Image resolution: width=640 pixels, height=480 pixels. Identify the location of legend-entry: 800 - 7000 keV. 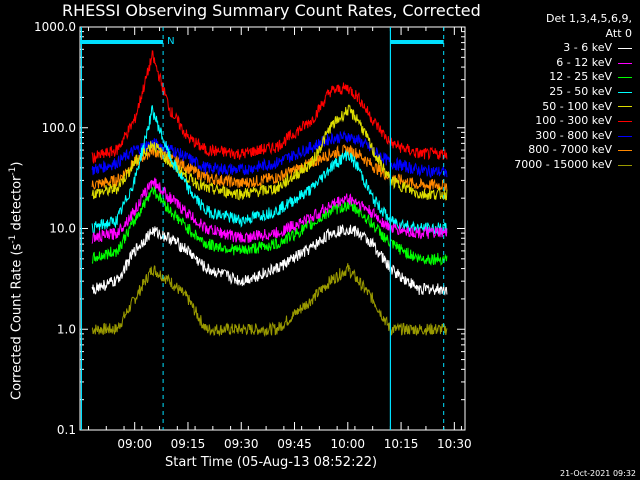
(552, 150).